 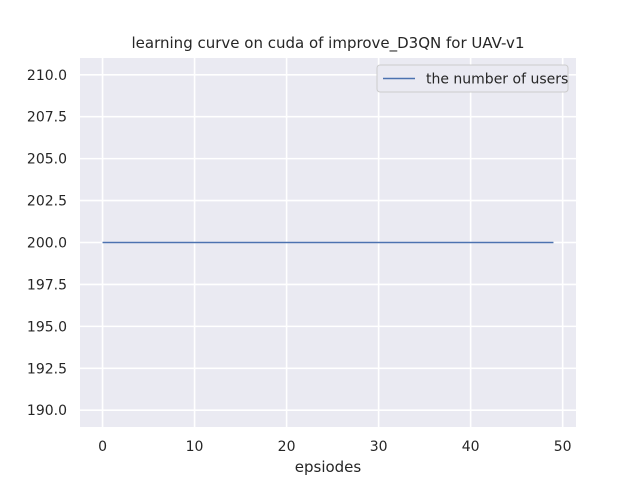 What do you see at coordinates (47, 327) in the screenshot?
I see `y-tick-label: 195.0` at bounding box center [47, 327].